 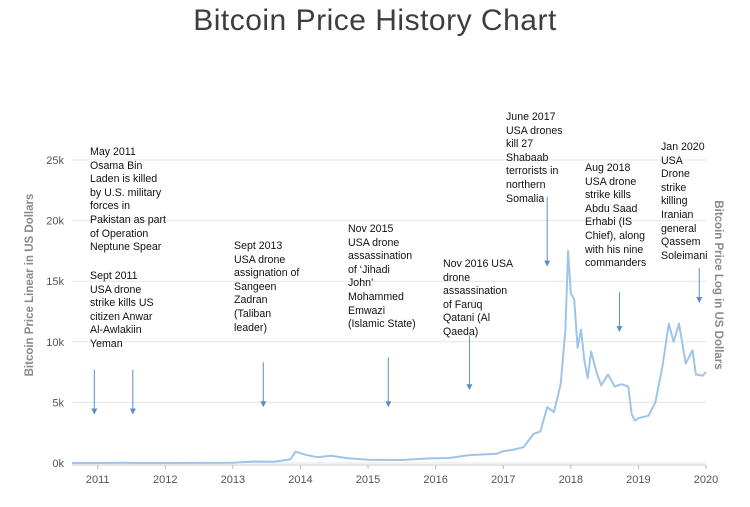 What do you see at coordinates (58, 464) in the screenshot?
I see `y-tick-label: 0k` at bounding box center [58, 464].